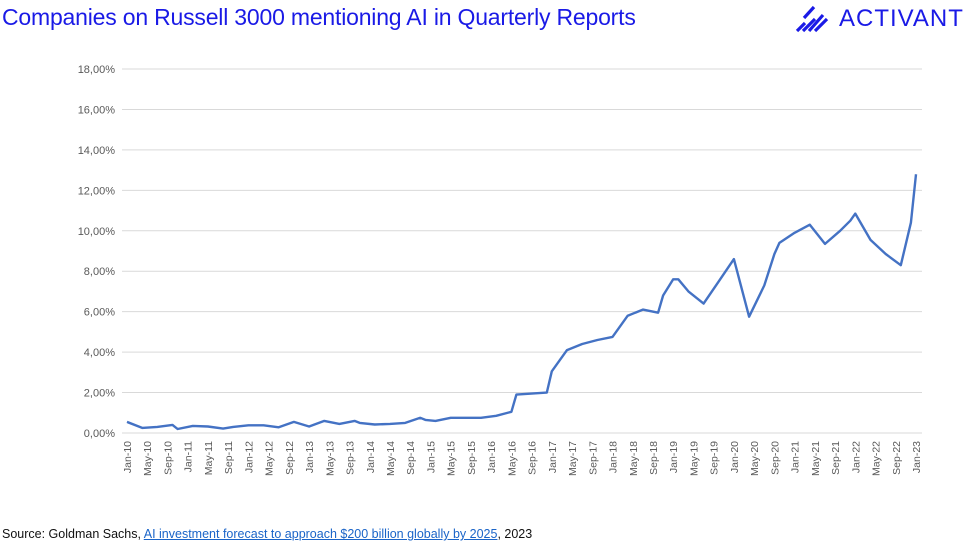 The width and height of the screenshot is (975, 546). What do you see at coordinates (452, 458) in the screenshot?
I see `x-tick-label: May-15` at bounding box center [452, 458].